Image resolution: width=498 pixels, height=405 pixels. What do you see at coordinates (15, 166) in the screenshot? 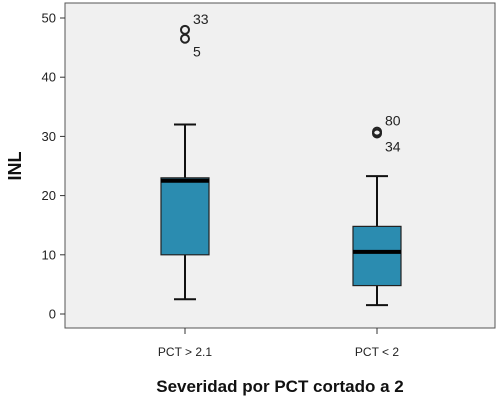
I see `y-axis-title: INL` at bounding box center [15, 166].